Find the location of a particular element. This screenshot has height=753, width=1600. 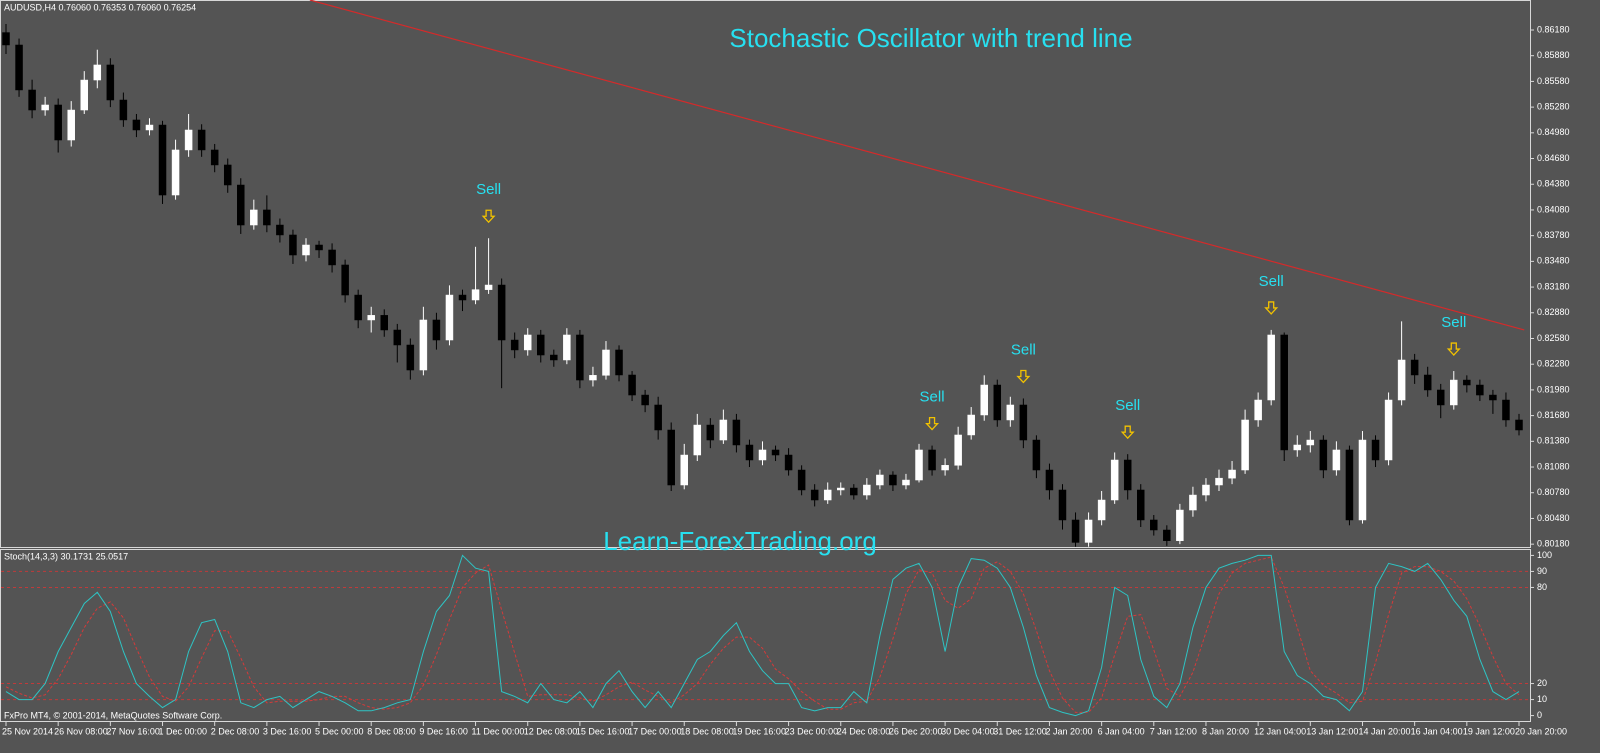

x-tick-label: 1 Dec 00:00 is located at coordinates (183, 731).